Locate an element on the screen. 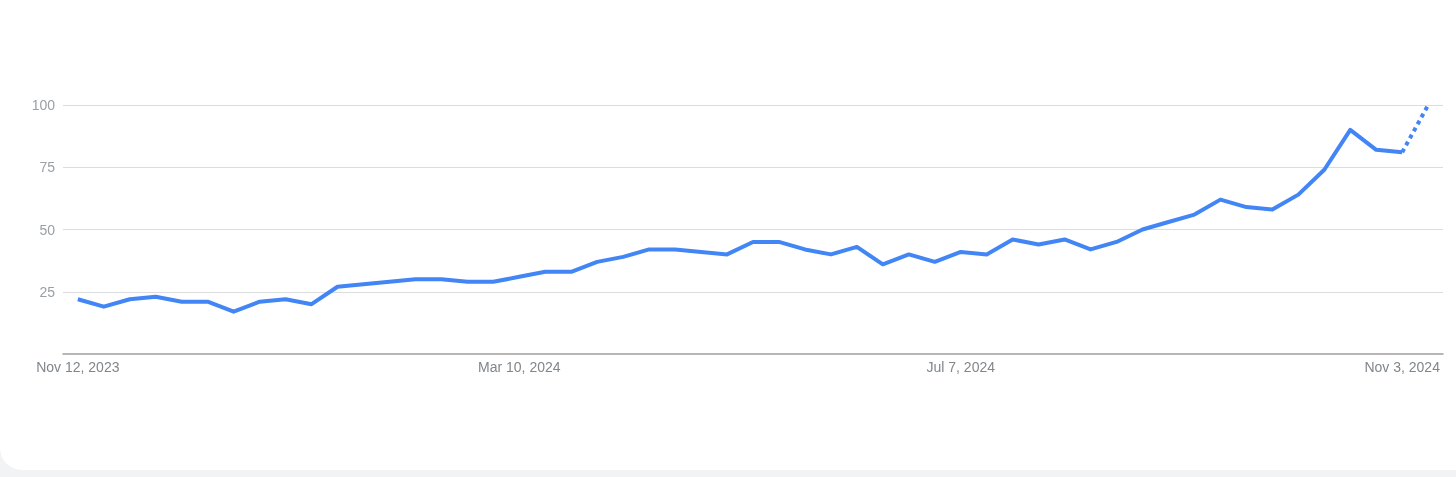 Image resolution: width=1456 pixels, height=477 pixels. x-tick-label: Jul 7, 2024 is located at coordinates (961, 367).